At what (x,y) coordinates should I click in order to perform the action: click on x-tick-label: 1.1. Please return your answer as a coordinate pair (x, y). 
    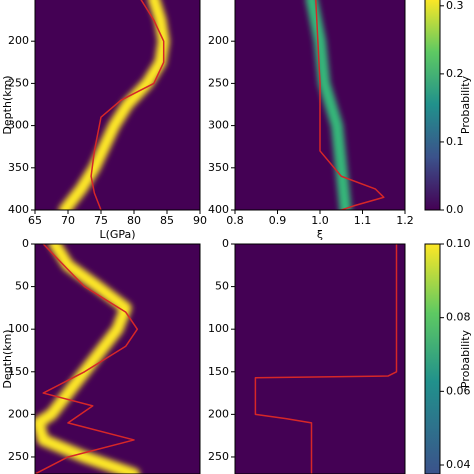
    Looking at the image, I should click on (363, 220).